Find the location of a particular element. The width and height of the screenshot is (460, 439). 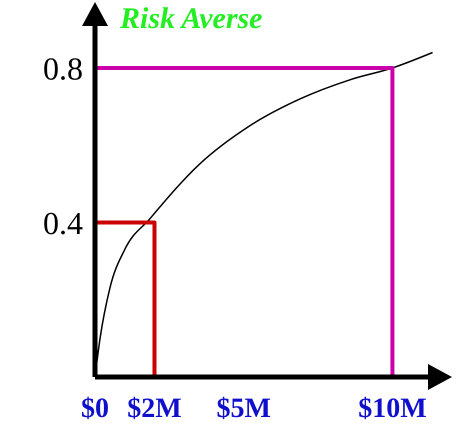

x-tick-label: $5M is located at coordinates (243, 408).